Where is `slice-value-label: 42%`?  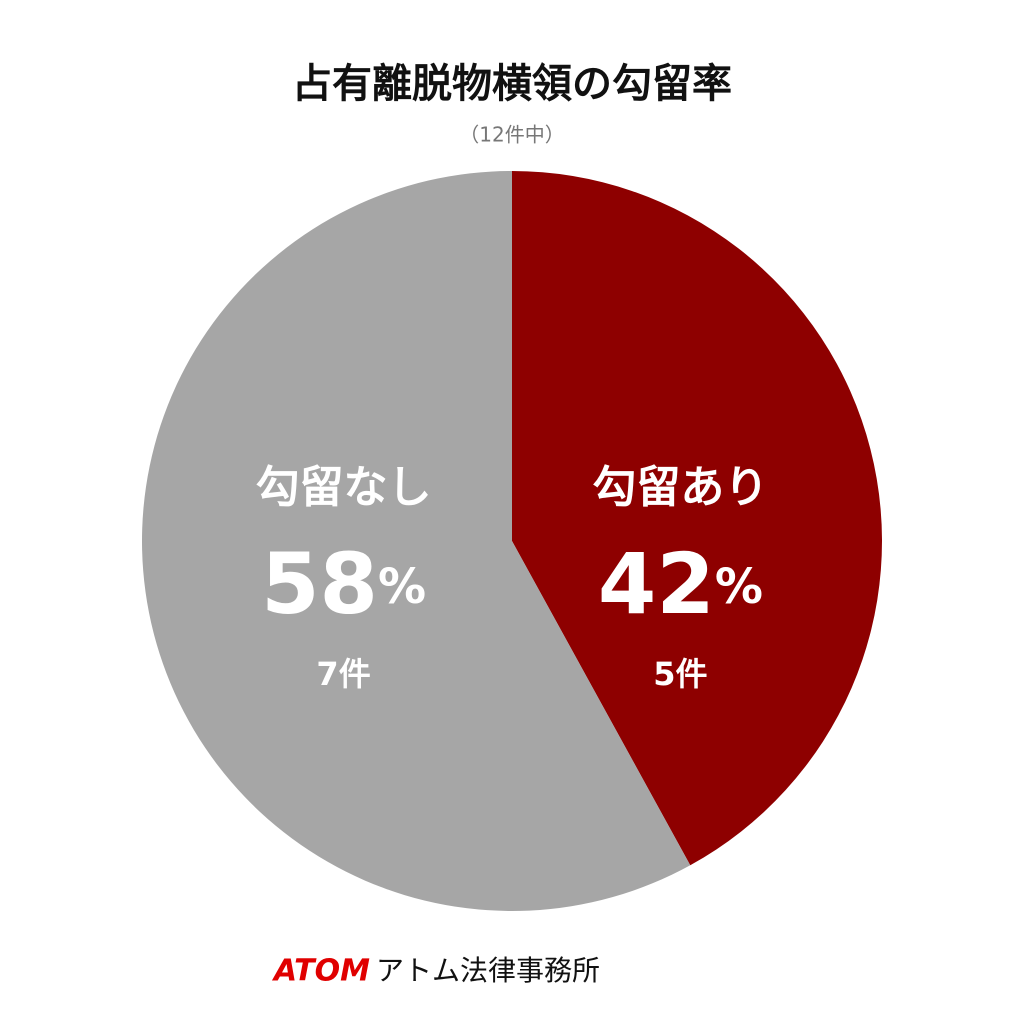 slice-value-label: 42% is located at coordinates (680, 584).